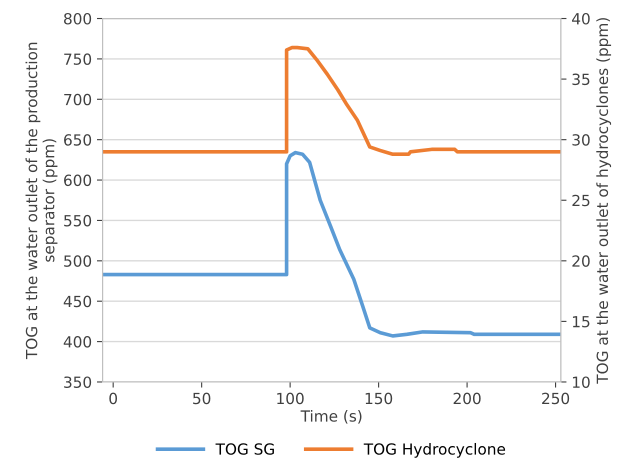 The height and width of the screenshot is (463, 641). What do you see at coordinates (245, 449) in the screenshot?
I see `legend-label: TOG SG` at bounding box center [245, 449].